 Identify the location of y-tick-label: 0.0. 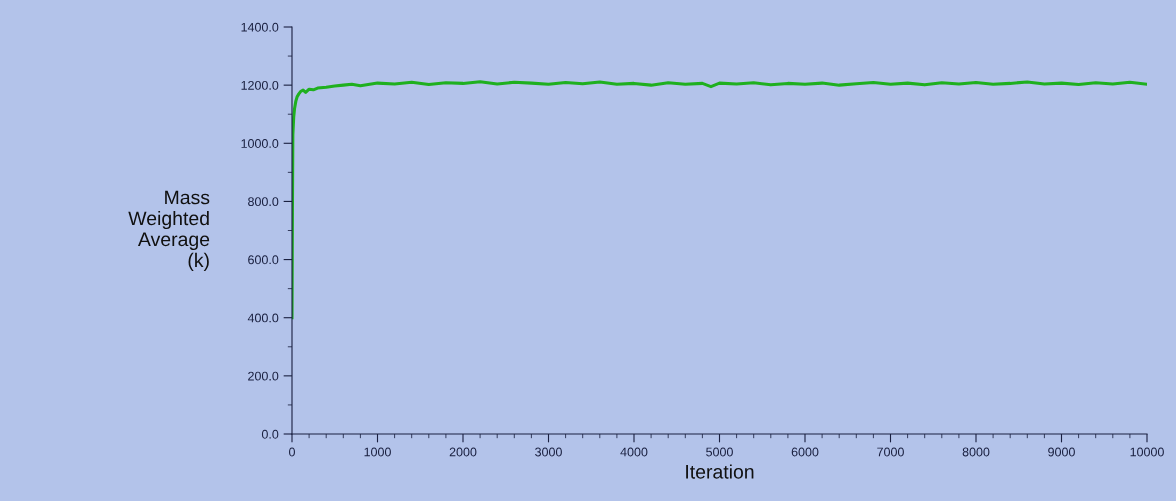
(270, 434).